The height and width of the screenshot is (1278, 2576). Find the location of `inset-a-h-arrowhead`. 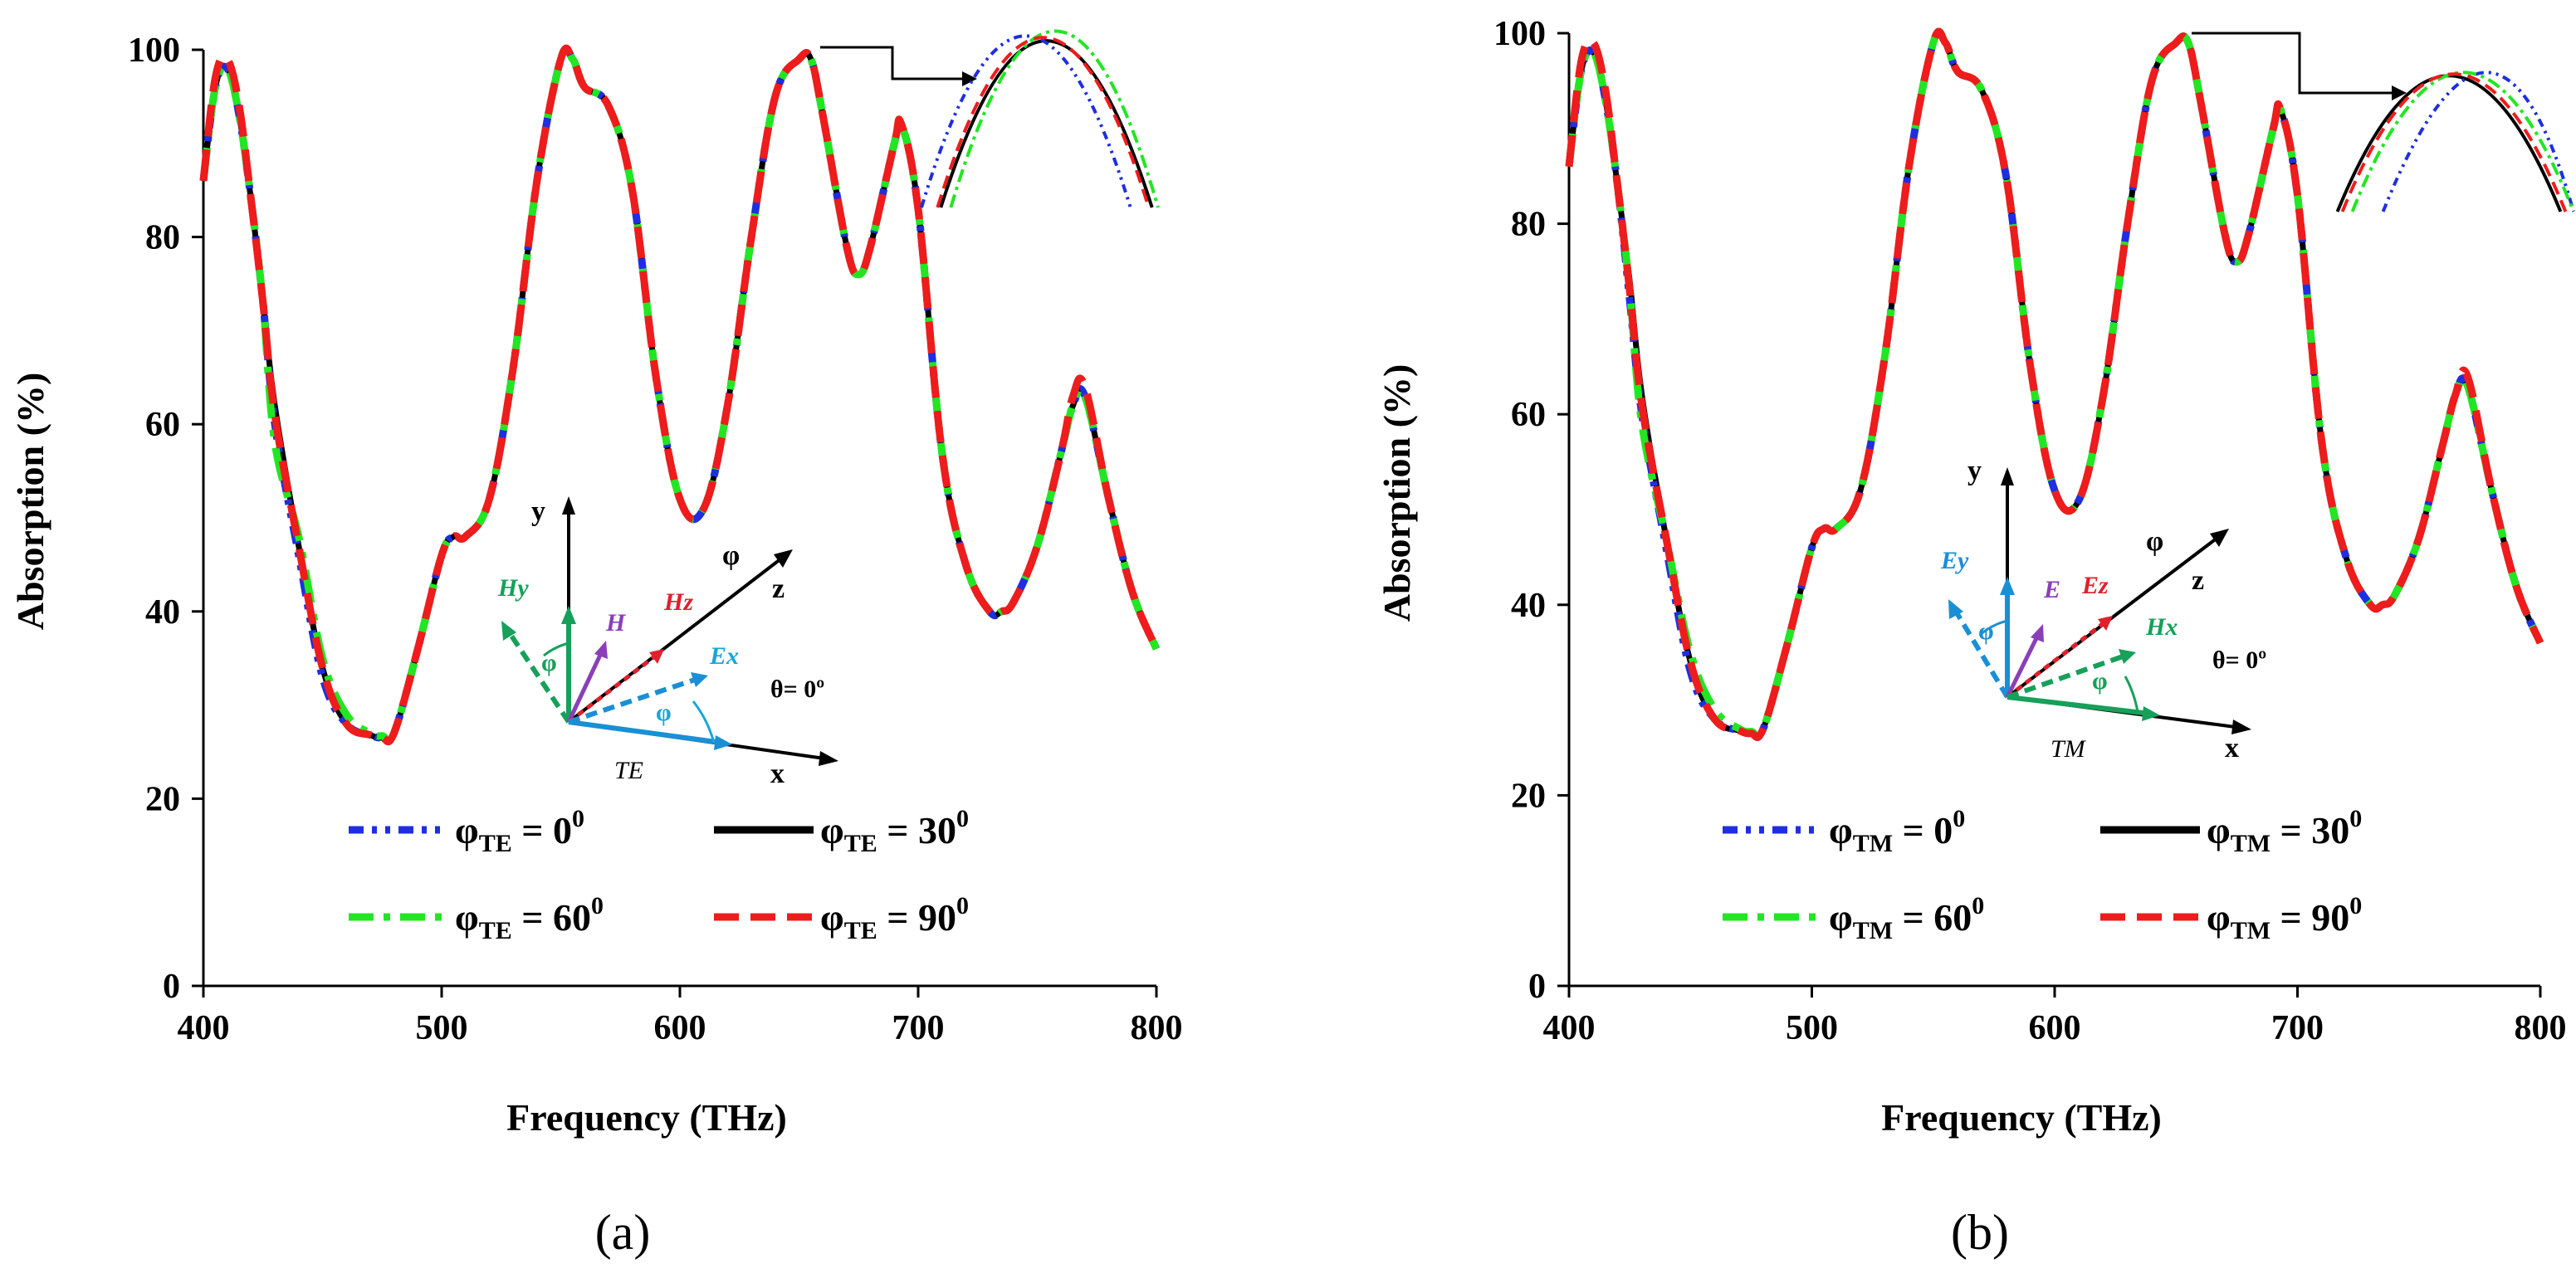

inset-a-h-arrowhead is located at coordinates (601, 650).